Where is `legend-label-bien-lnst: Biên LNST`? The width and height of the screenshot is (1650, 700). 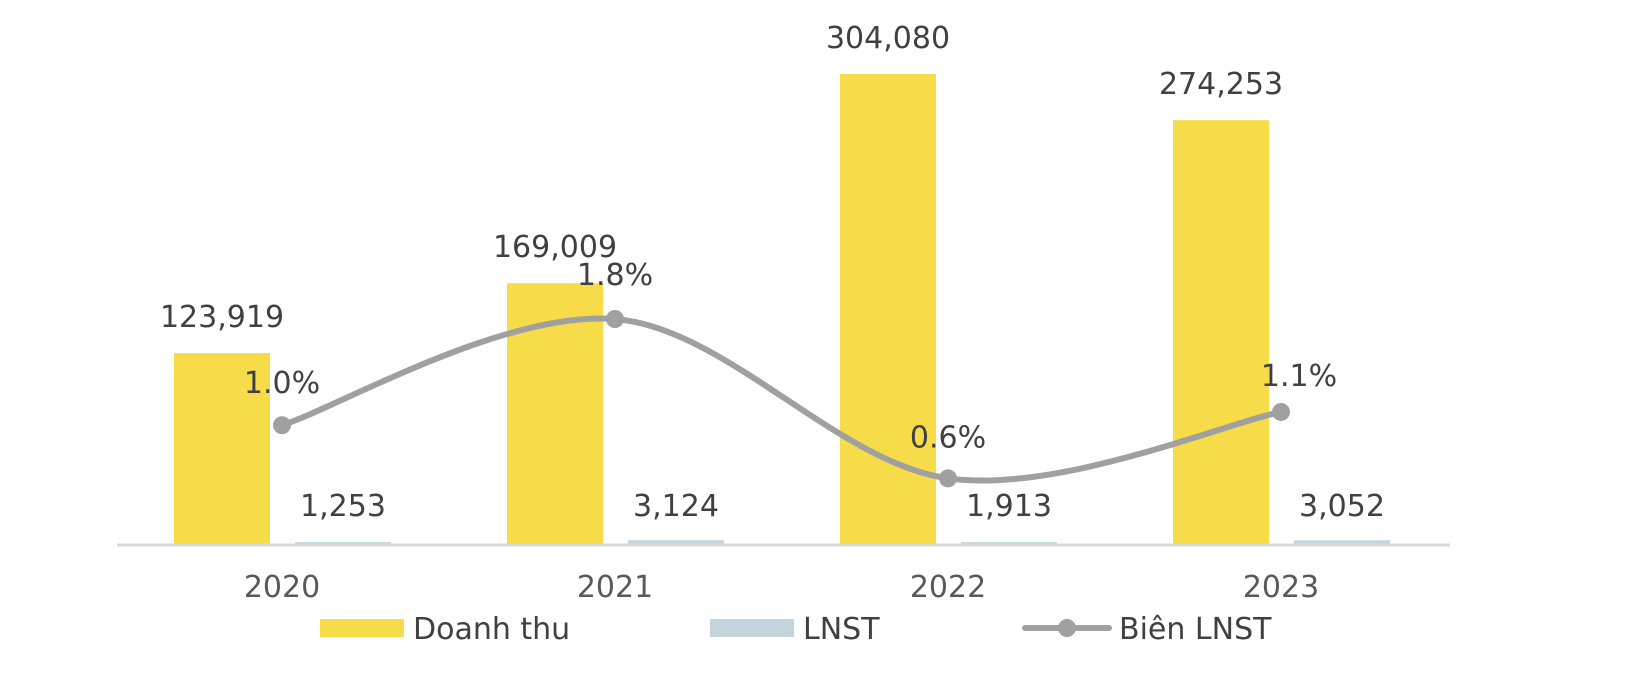
legend-label-bien-lnst: Biên LNST is located at coordinates (1195, 629).